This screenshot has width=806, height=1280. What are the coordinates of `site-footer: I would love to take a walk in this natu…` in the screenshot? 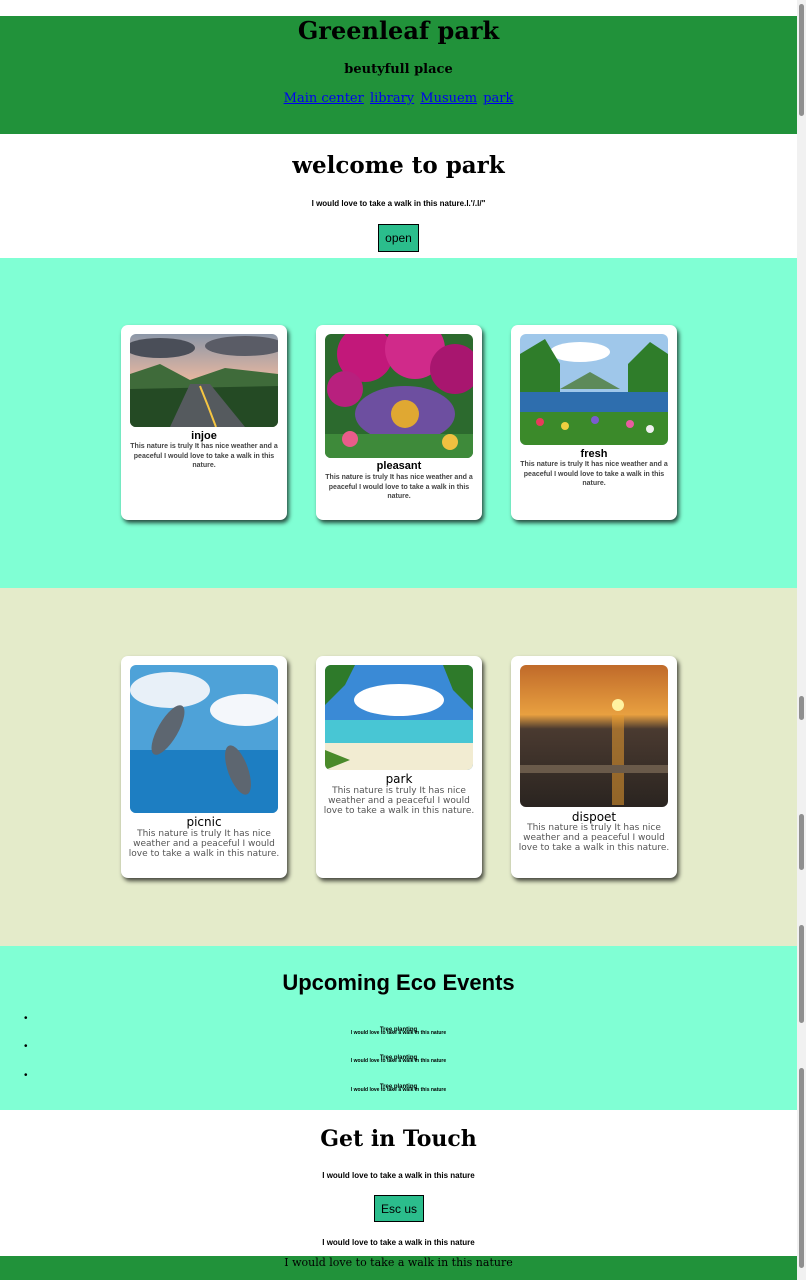 It's located at (398, 1268).